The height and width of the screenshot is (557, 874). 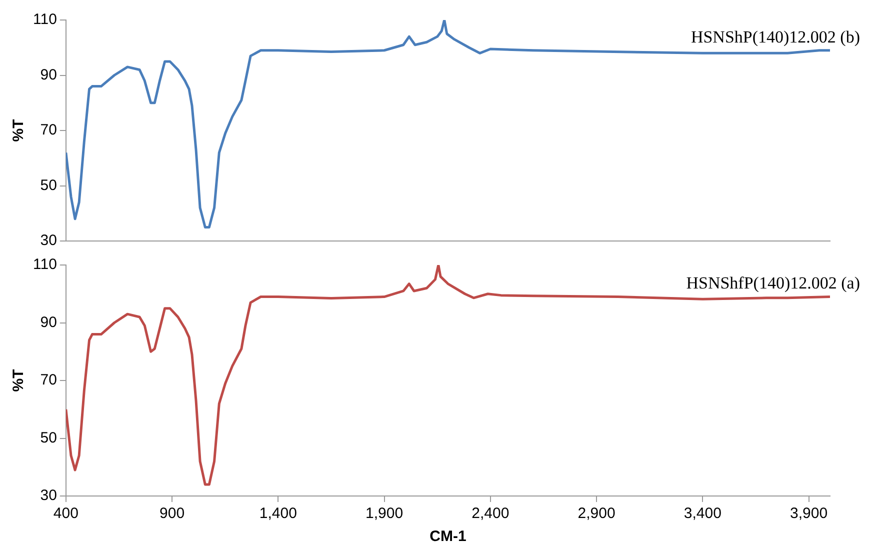 I want to click on series-label: HSNShfP(140)12.002 (a), so click(x=773, y=283).